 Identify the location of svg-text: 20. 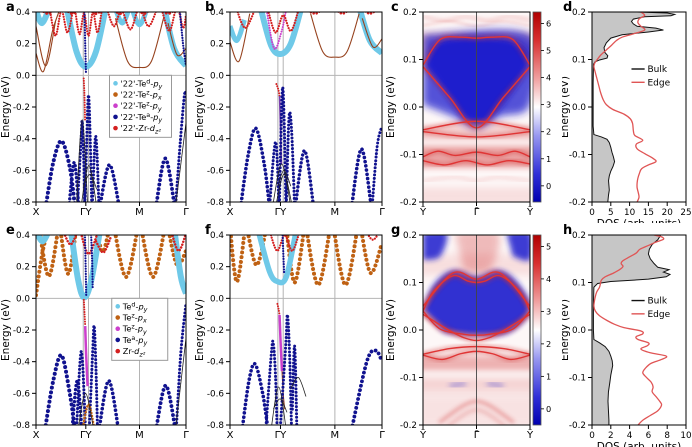
(668, 213).